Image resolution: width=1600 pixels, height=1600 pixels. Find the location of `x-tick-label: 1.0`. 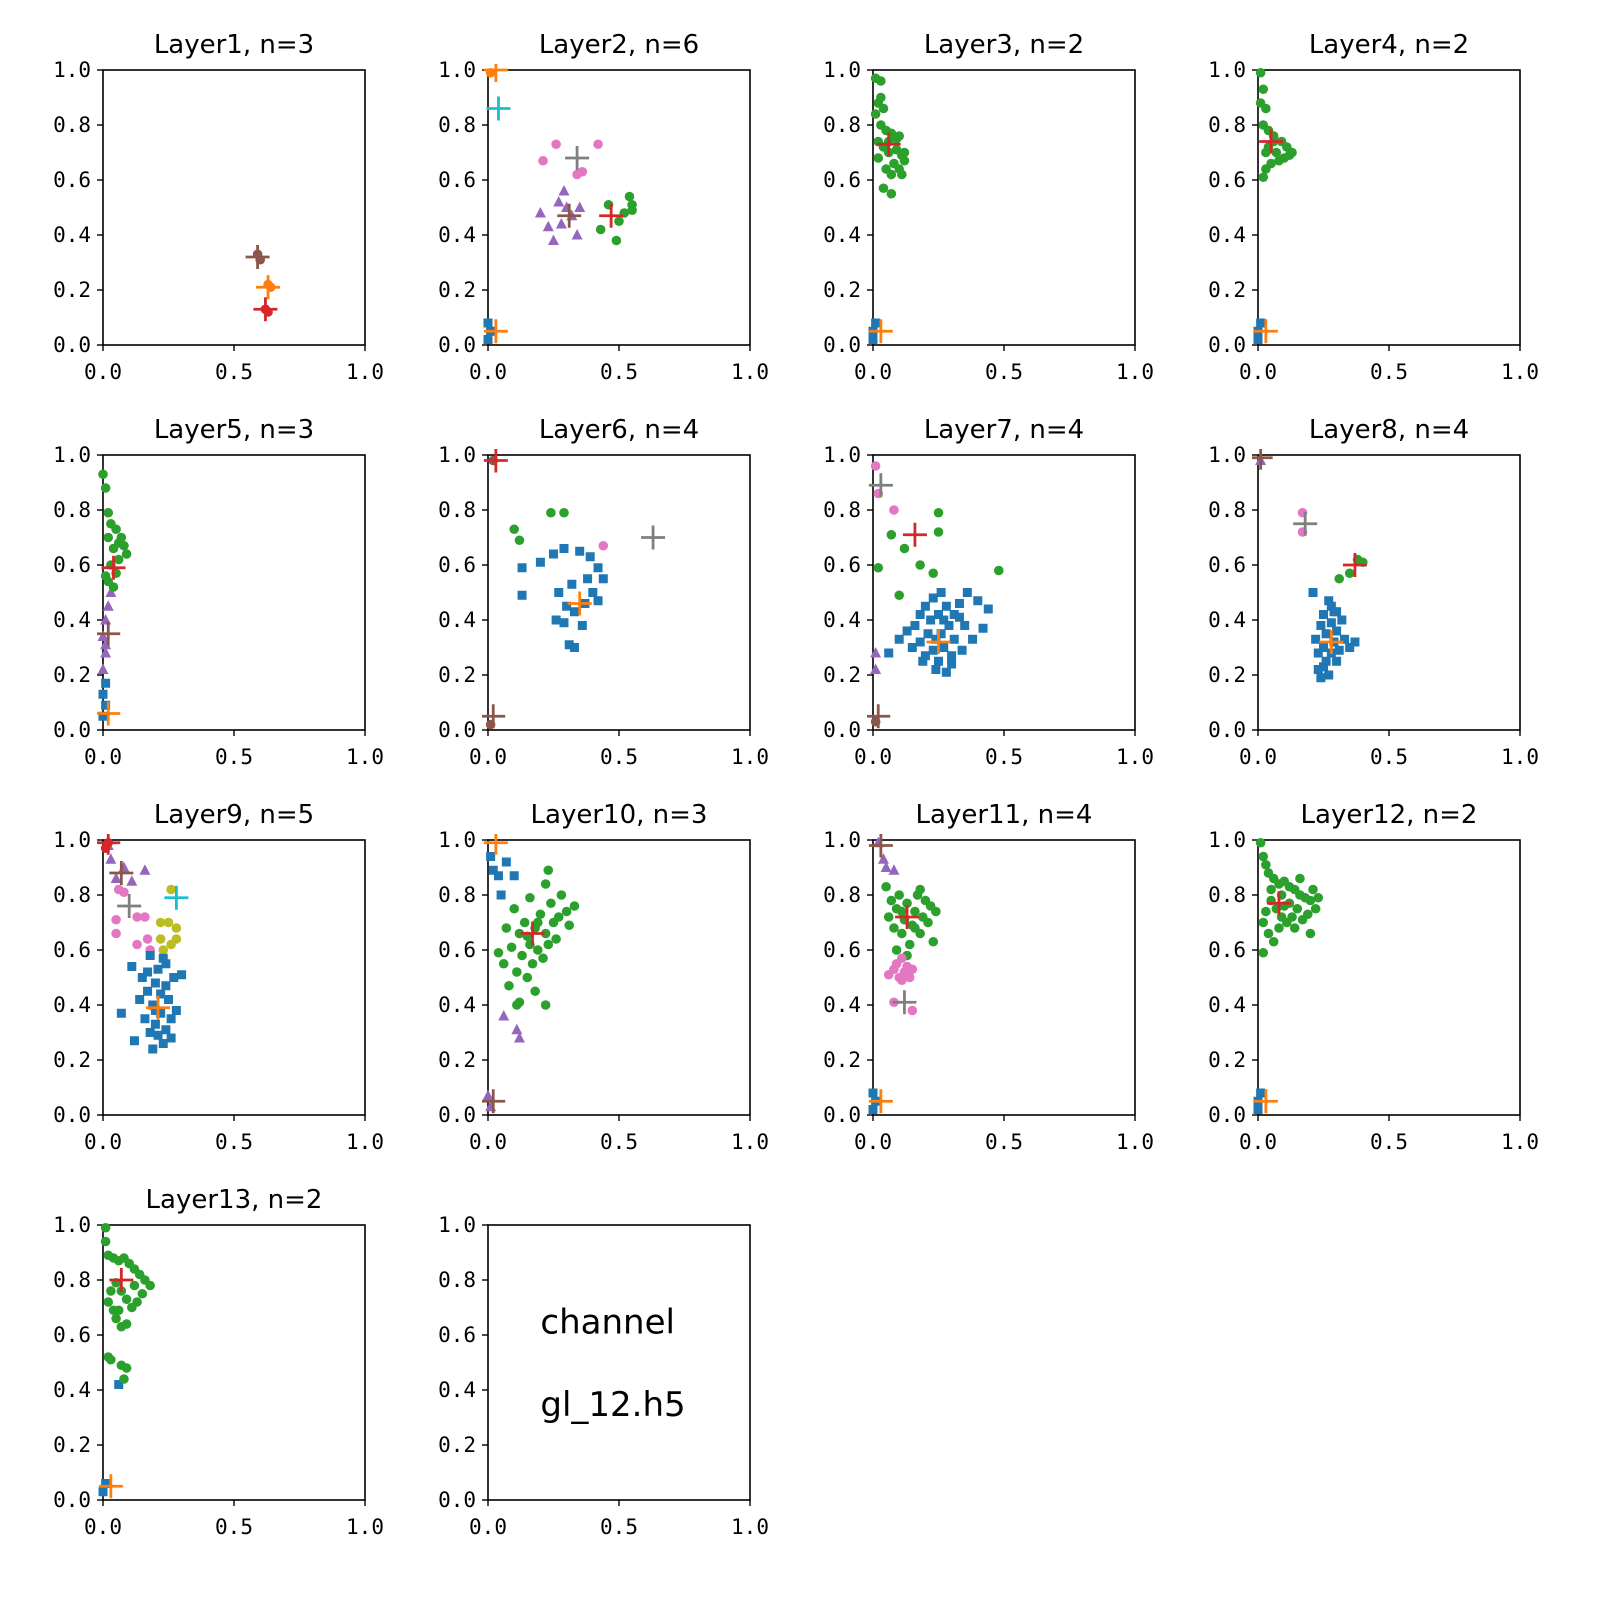

x-tick-label: 1.0 is located at coordinates (750, 372).